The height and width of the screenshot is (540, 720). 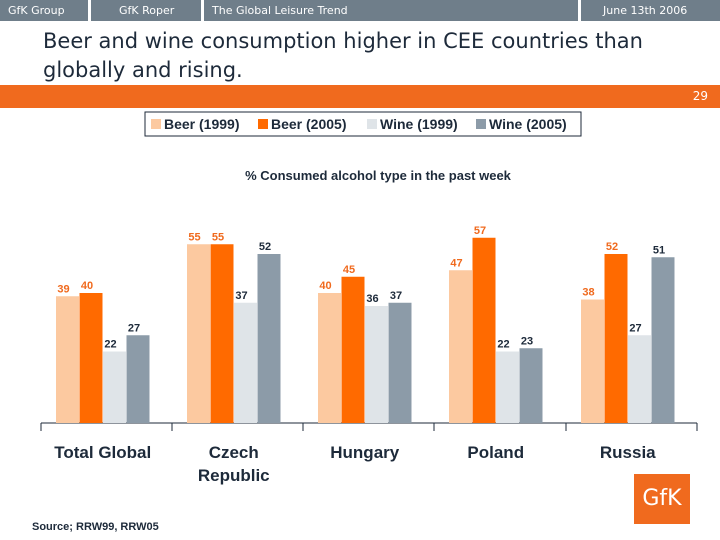 What do you see at coordinates (360, 86) in the screenshot?
I see `title-underline` at bounding box center [360, 86].